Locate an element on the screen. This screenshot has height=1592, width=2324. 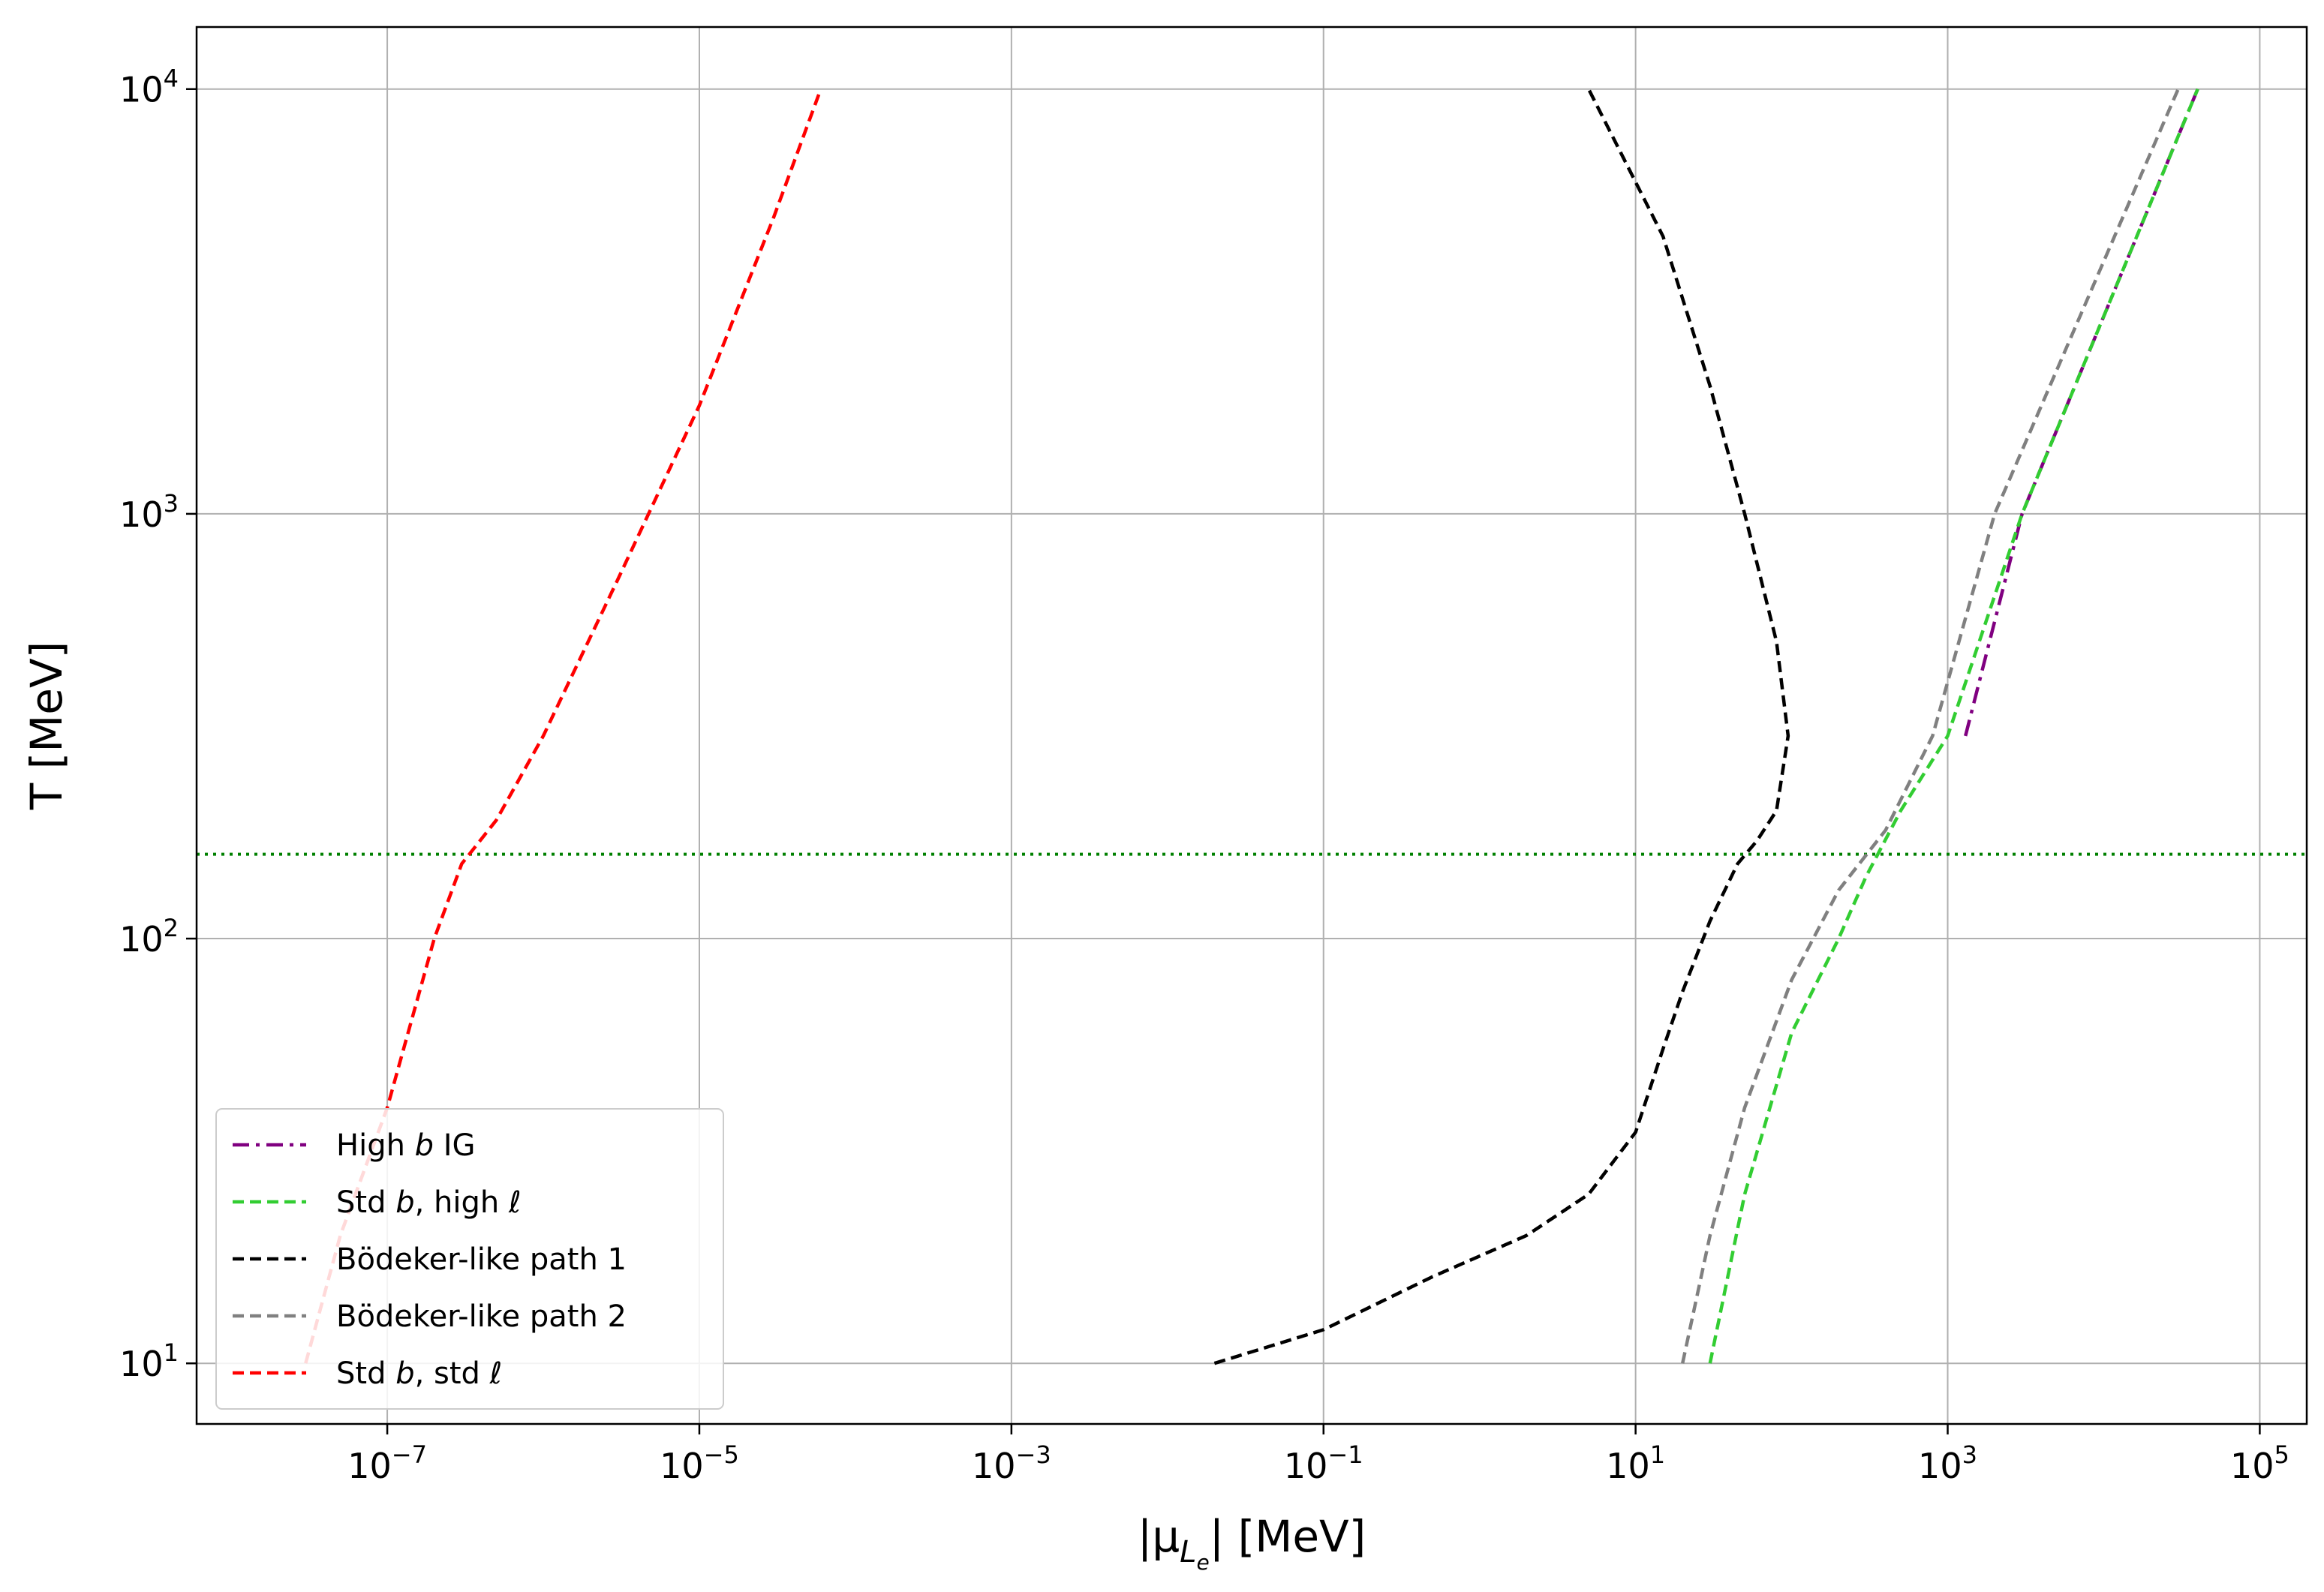
x-tick-label: 10¹ is located at coordinates (1635, 1463).